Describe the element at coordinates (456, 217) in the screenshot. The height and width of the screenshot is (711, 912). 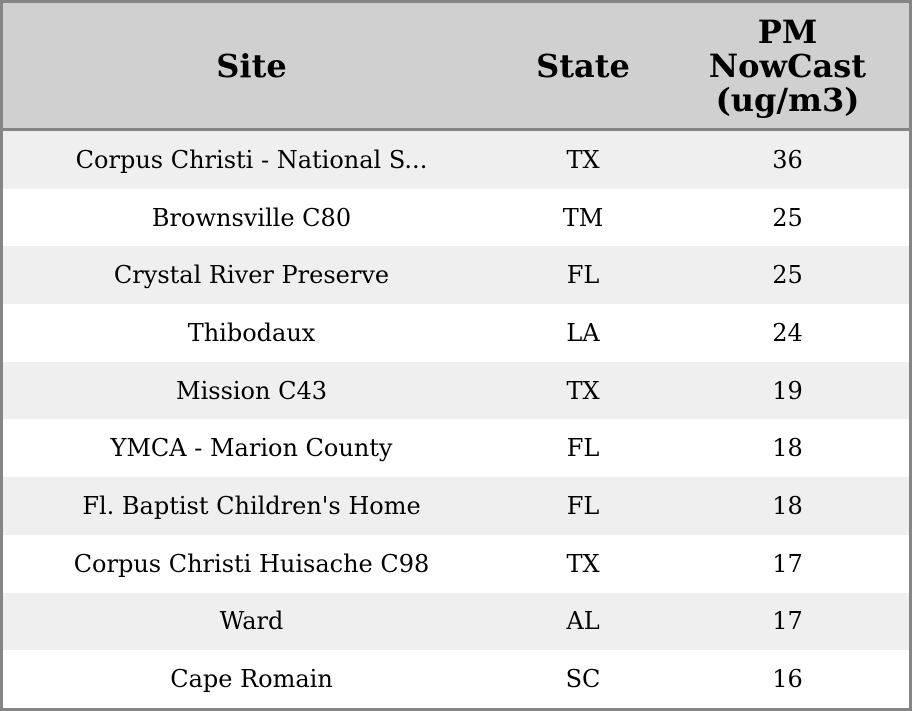
I see `table-row: Brownsville C80 TM 25` at that location.